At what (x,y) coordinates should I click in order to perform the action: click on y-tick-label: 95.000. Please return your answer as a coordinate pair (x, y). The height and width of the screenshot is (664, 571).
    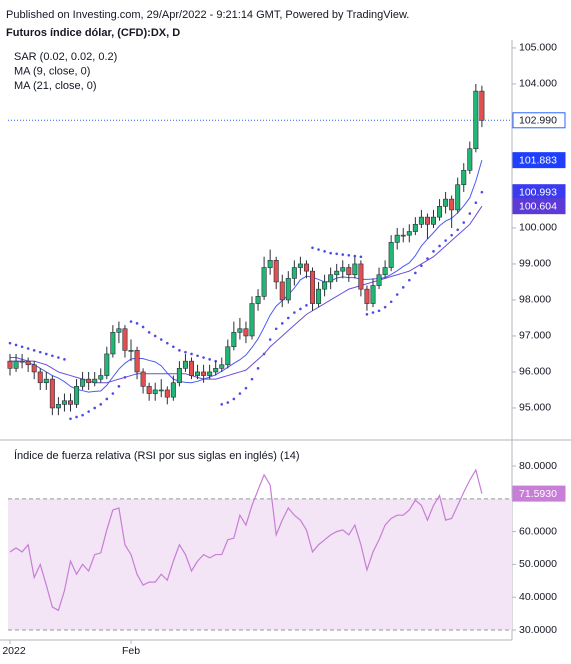
    Looking at the image, I should click on (535, 408).